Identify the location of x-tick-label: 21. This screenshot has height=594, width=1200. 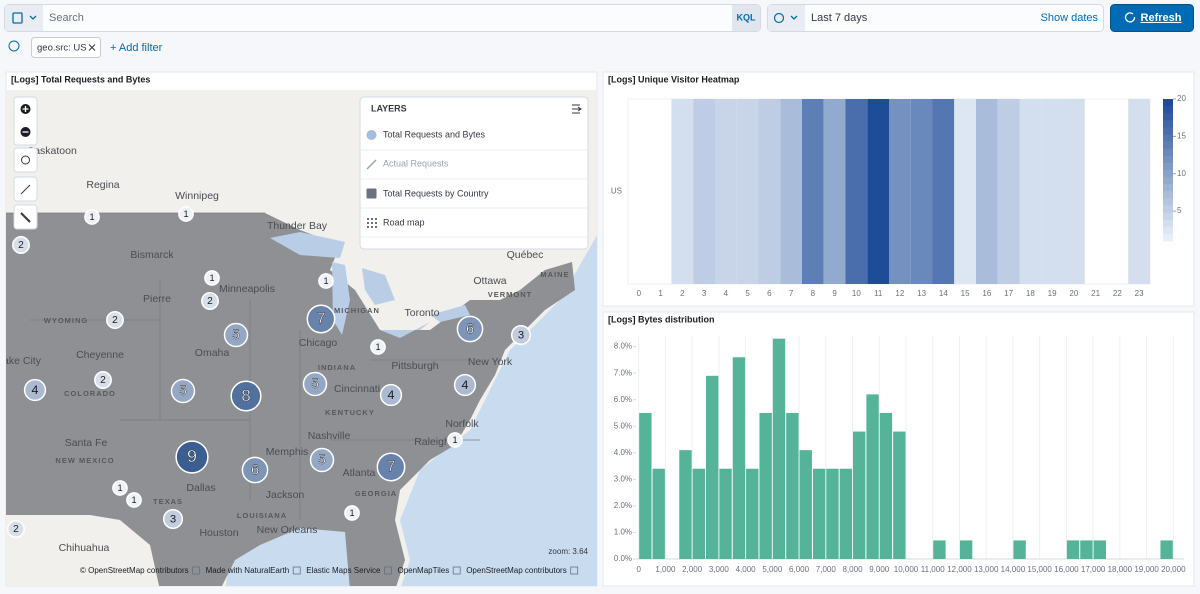
(1095, 293).